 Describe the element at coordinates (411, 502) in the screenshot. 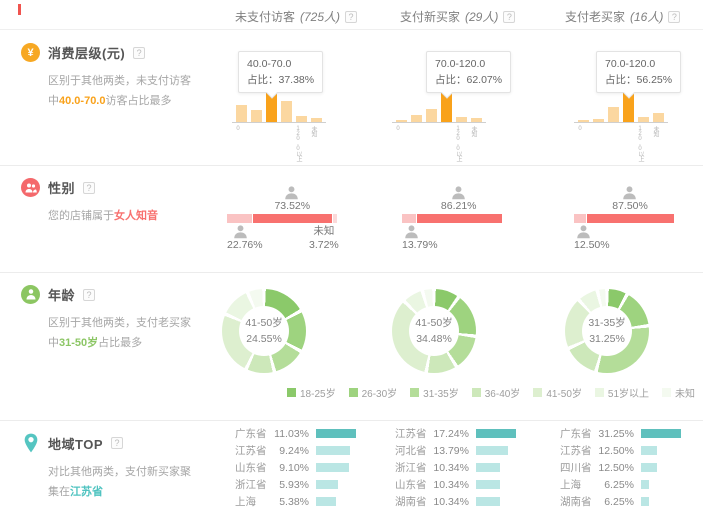

I see `region-name: 湖南省` at that location.